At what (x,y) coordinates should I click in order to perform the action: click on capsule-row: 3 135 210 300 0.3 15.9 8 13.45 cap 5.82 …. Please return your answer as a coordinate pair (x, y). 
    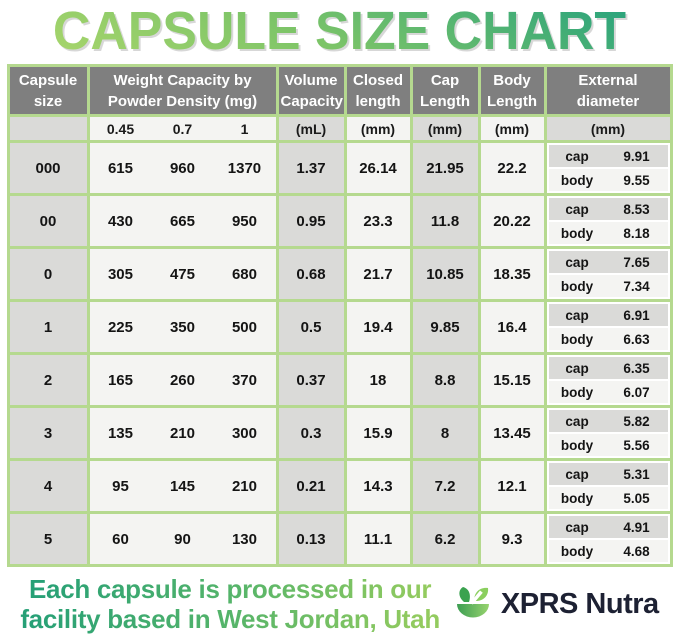
    Looking at the image, I should click on (339, 433).